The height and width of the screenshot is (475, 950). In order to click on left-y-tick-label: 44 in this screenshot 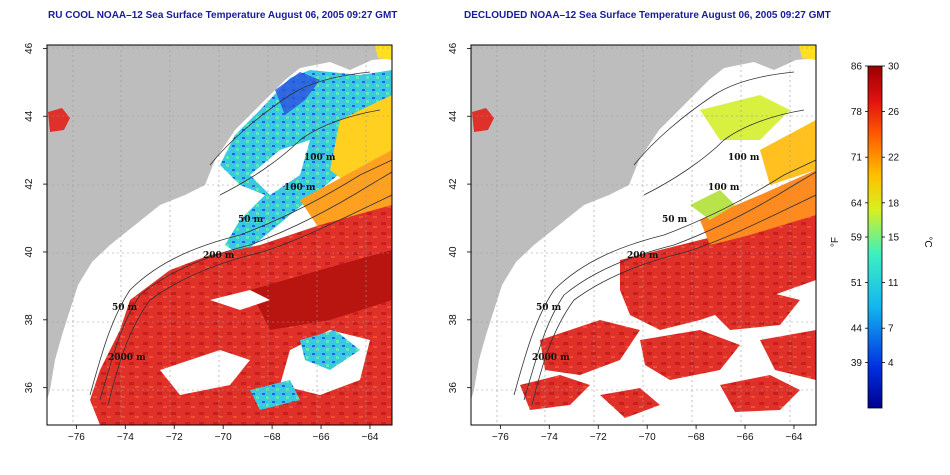, I will do `click(29, 116)`.